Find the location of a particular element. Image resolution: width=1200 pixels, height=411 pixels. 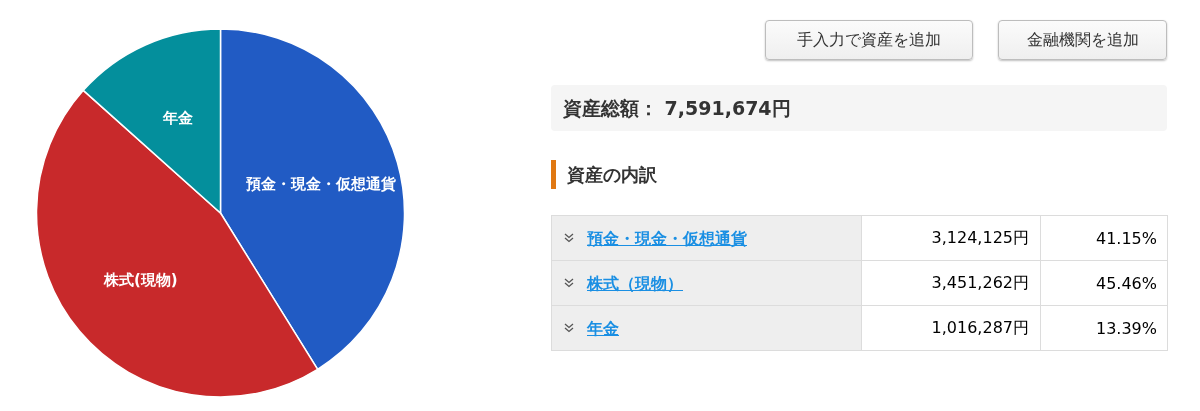

text: 41.15% is located at coordinates (1104, 238).